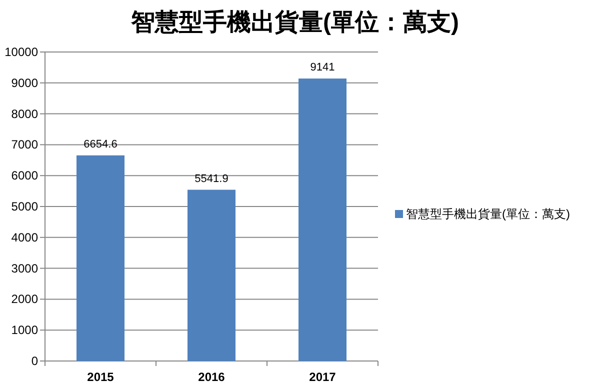  I want to click on data-label: 6654.6, so click(101, 144).